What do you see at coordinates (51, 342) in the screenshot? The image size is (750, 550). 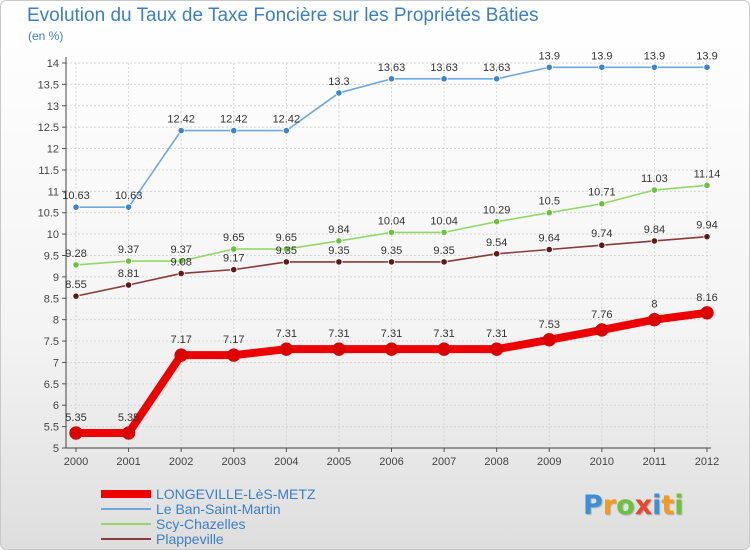 I see `y-tick-label: 7.5` at bounding box center [51, 342].